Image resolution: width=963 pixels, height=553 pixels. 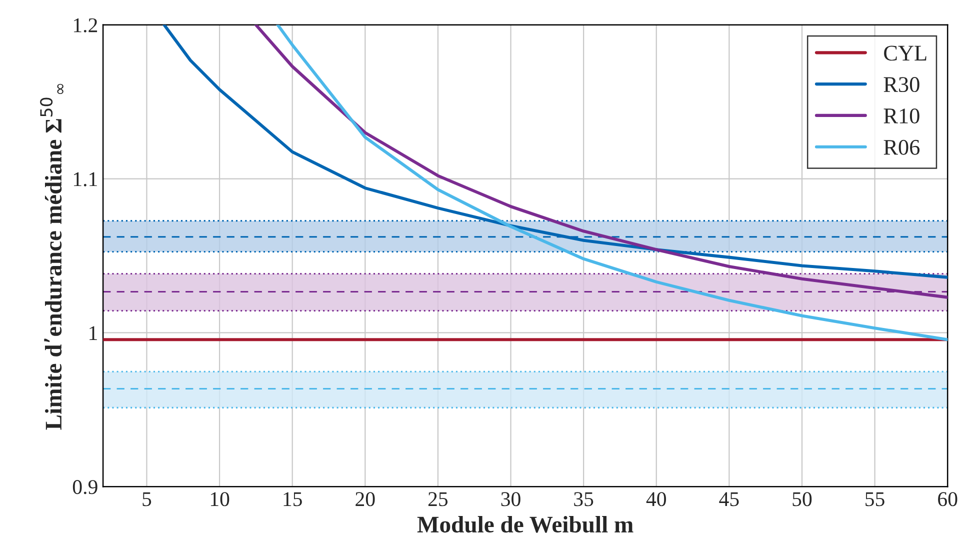 I want to click on x-tick-label: 60, so click(x=948, y=499).